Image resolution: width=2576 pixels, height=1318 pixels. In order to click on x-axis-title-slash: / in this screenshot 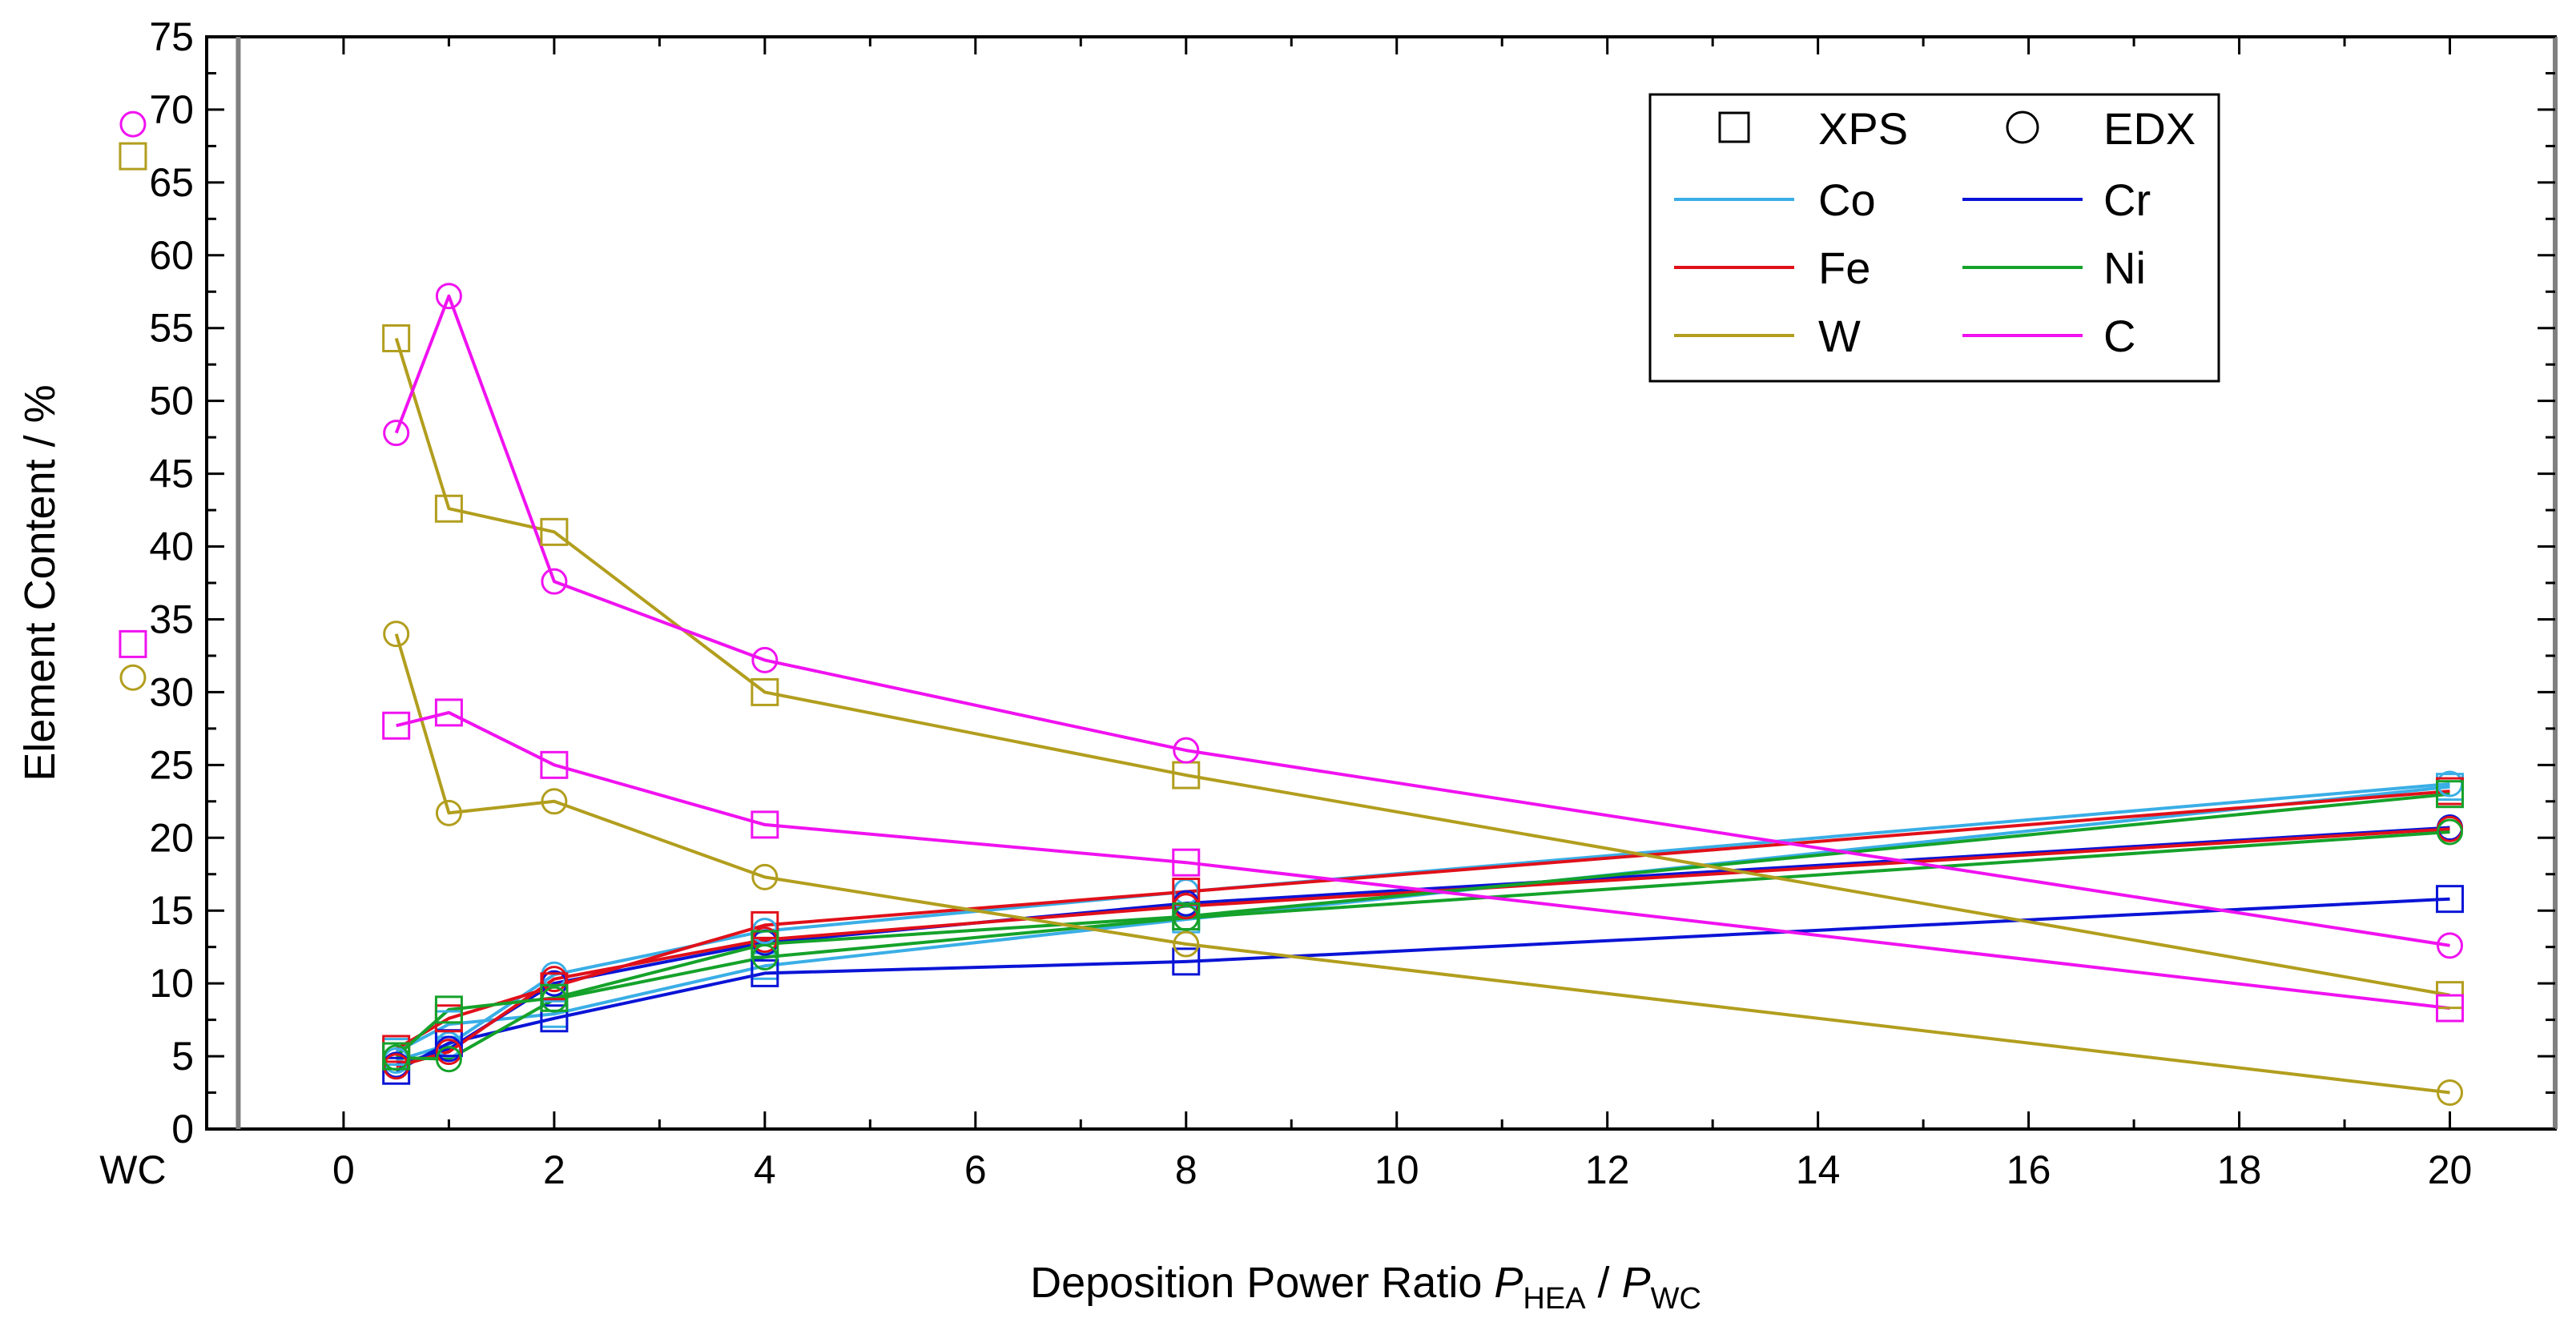, I will do `click(1604, 1283)`.